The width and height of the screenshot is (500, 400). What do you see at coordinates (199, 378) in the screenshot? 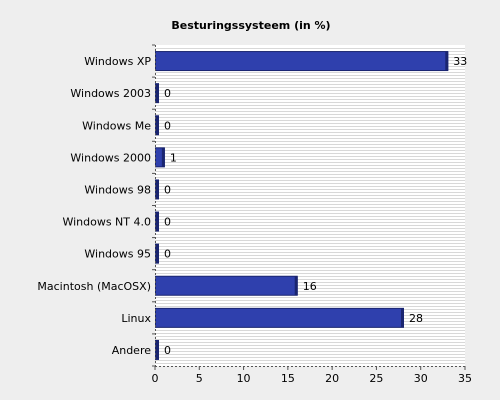
I see `x-tick-label: 5` at bounding box center [199, 378].